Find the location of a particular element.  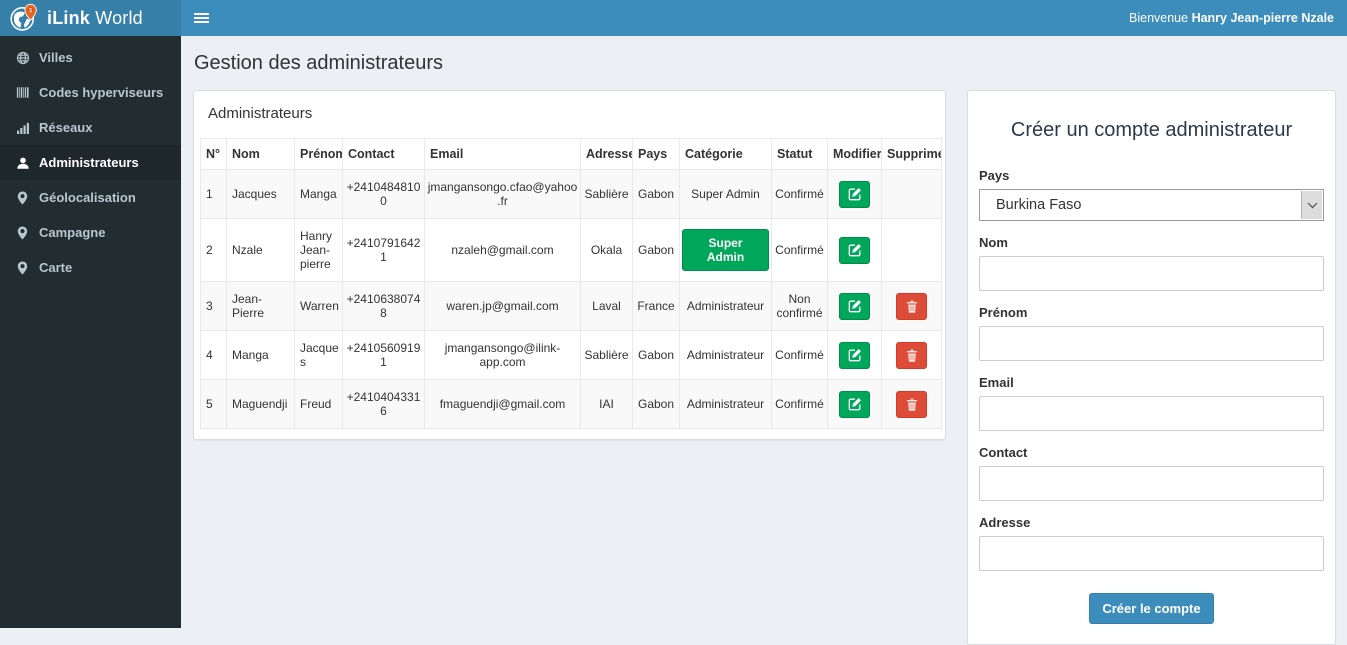

super-admin-badge: Super Admin is located at coordinates (725, 250).